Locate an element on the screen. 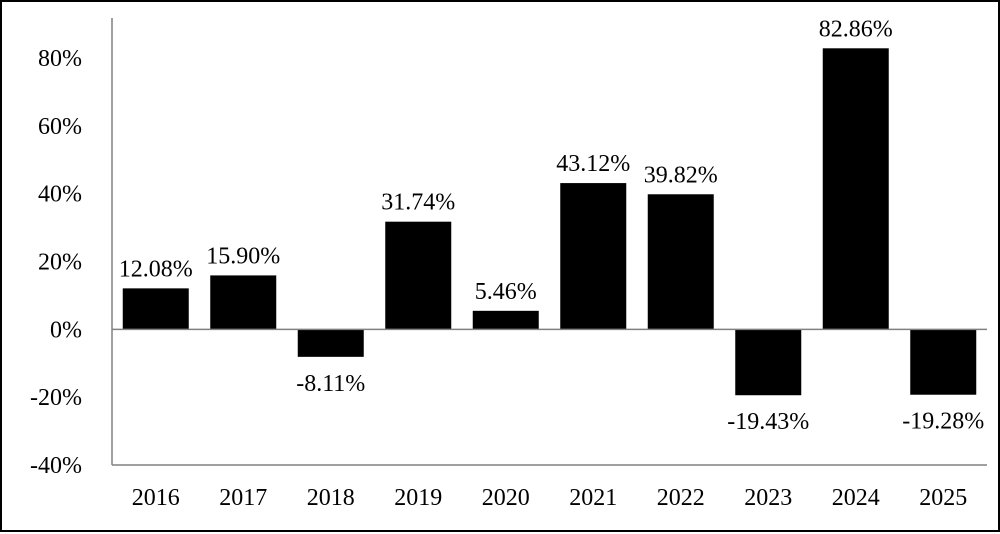 Image resolution: width=1000 pixels, height=534 pixels. x-tick-label: 2023 is located at coordinates (768, 498).